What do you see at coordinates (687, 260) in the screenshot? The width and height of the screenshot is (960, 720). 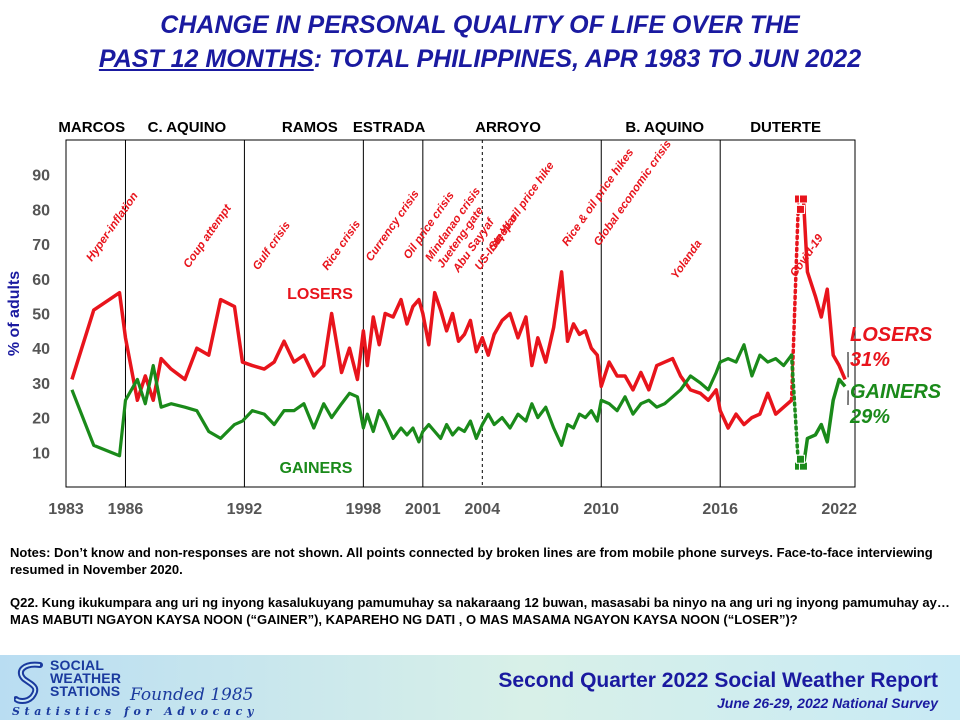 I see `event-annotation: Yolanda` at bounding box center [687, 260].